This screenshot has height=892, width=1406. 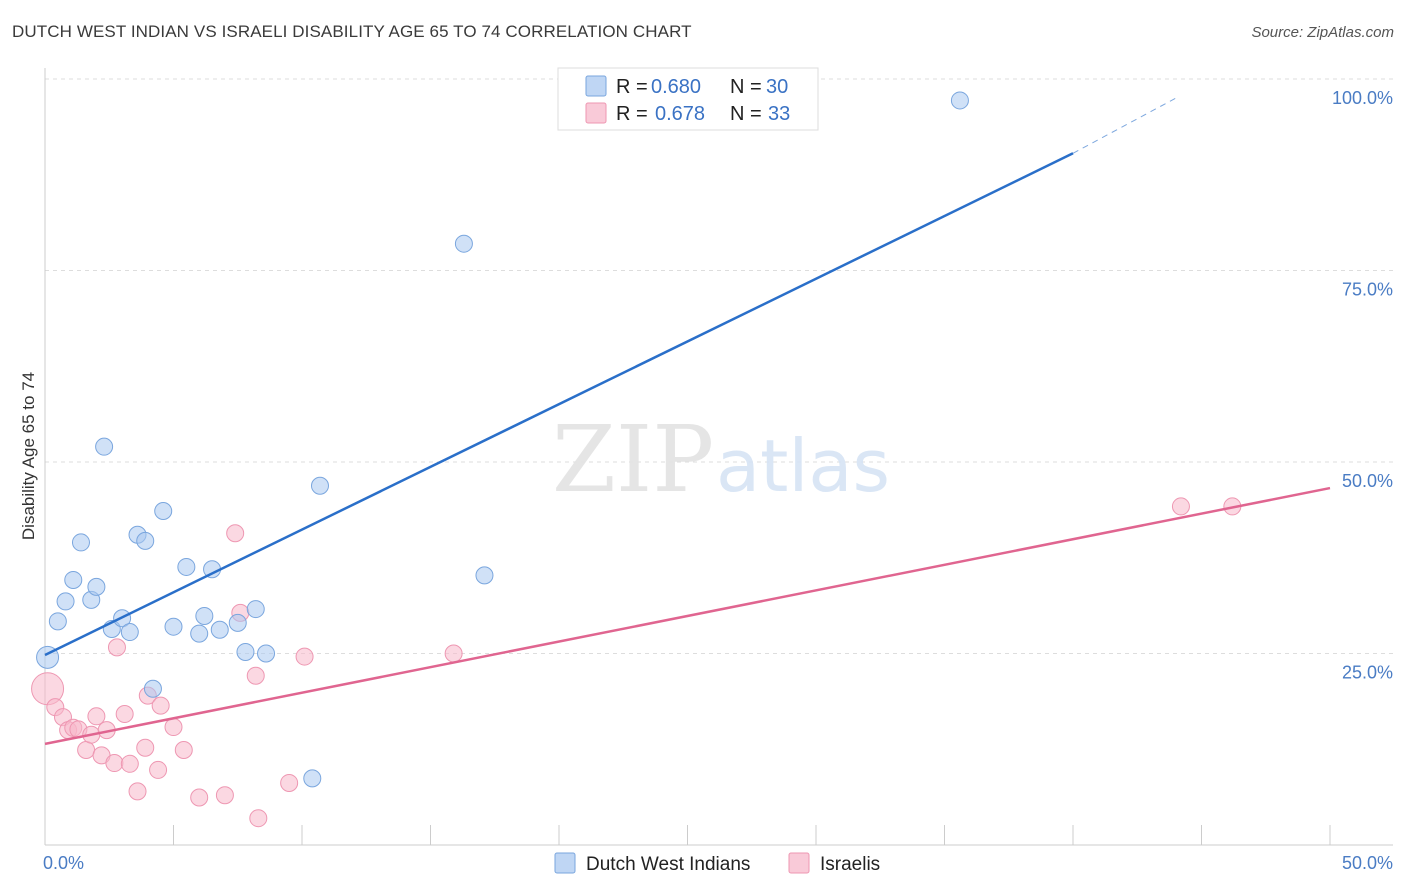 I want to click on series-legend-label-blue: Dutch West Indians, so click(x=668, y=864).